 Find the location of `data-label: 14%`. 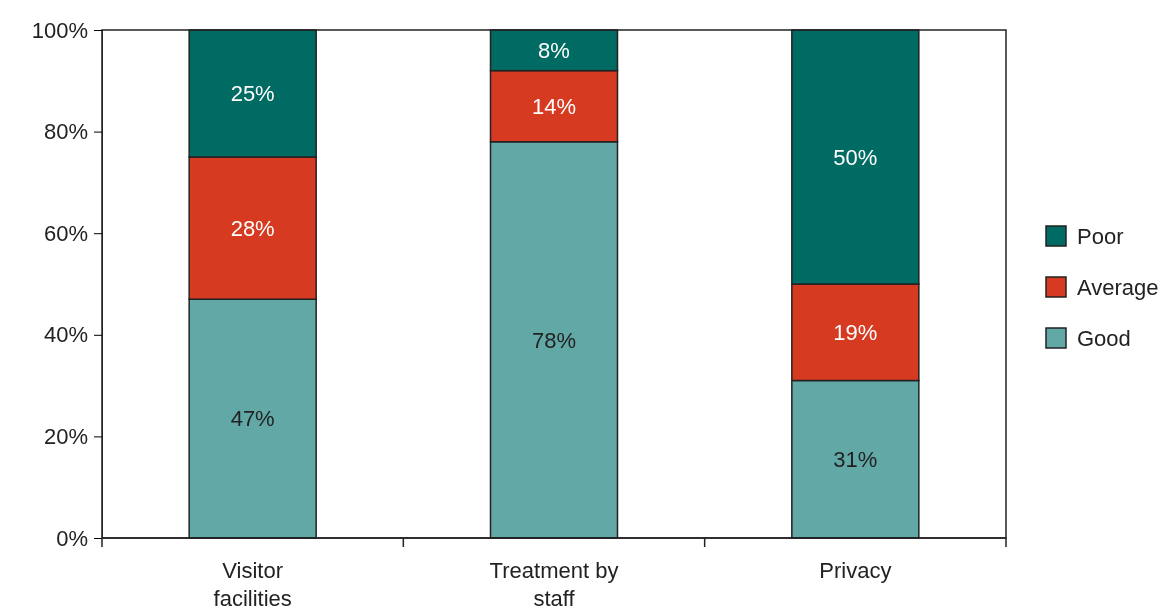

data-label: 14% is located at coordinates (554, 106).